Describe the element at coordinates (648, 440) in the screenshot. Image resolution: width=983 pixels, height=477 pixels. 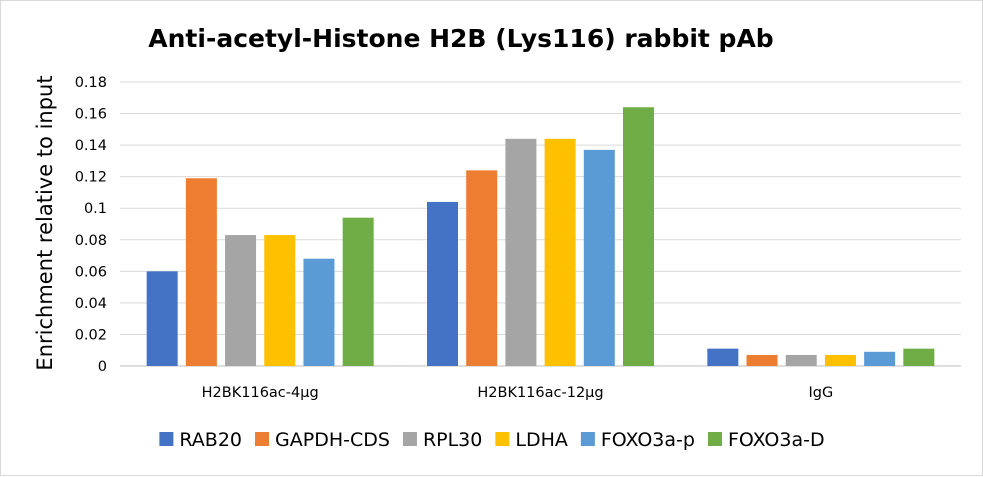
I see `legend-label: FOXO3a-p` at that location.